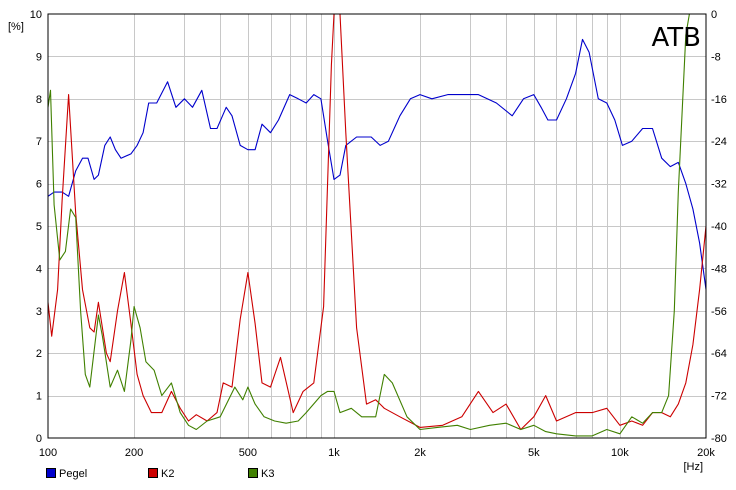  I want to click on right-tick-label: -80, so click(719, 439).